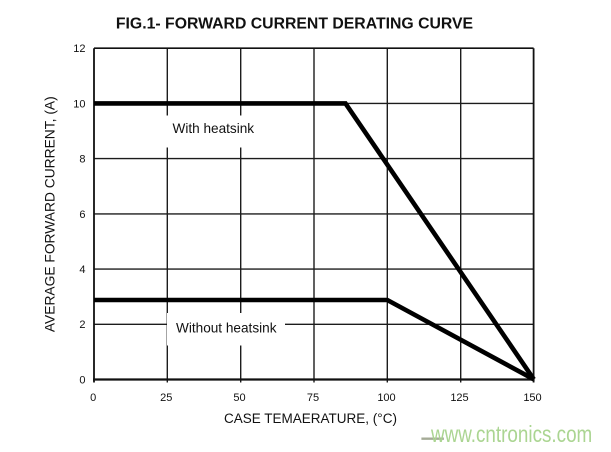  What do you see at coordinates (82, 215) in the screenshot?
I see `svg-text: 6` at bounding box center [82, 215].